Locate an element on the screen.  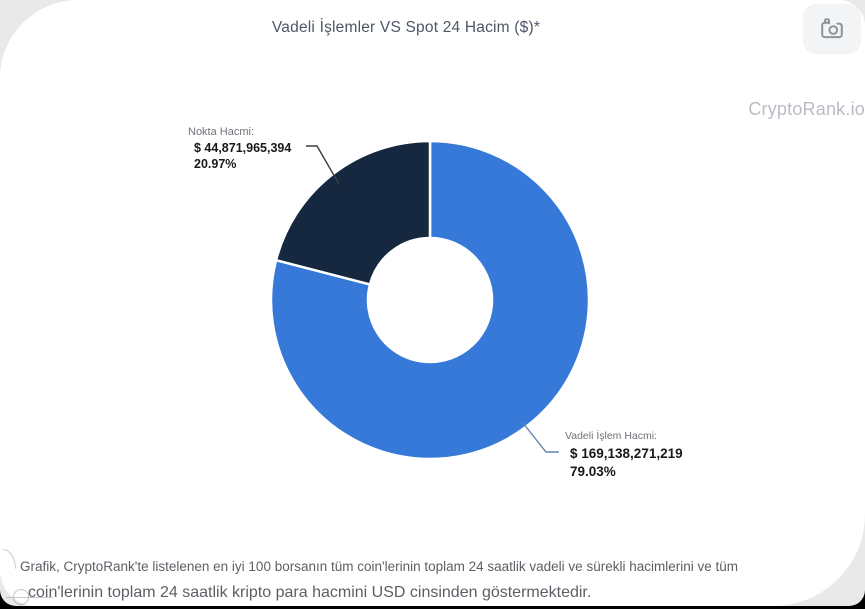
leader-line-spot is located at coordinates (323, 165).